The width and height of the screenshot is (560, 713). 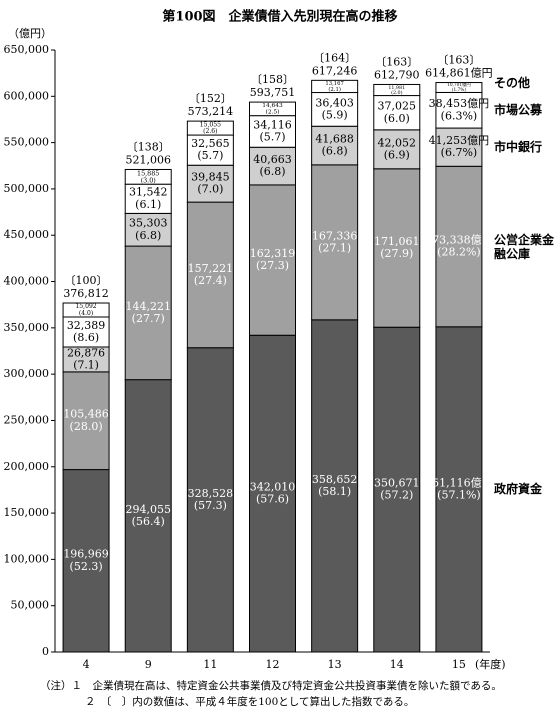 What do you see at coordinates (397, 142) in the screenshot?
I see `value-label: 42,052` at bounding box center [397, 142].